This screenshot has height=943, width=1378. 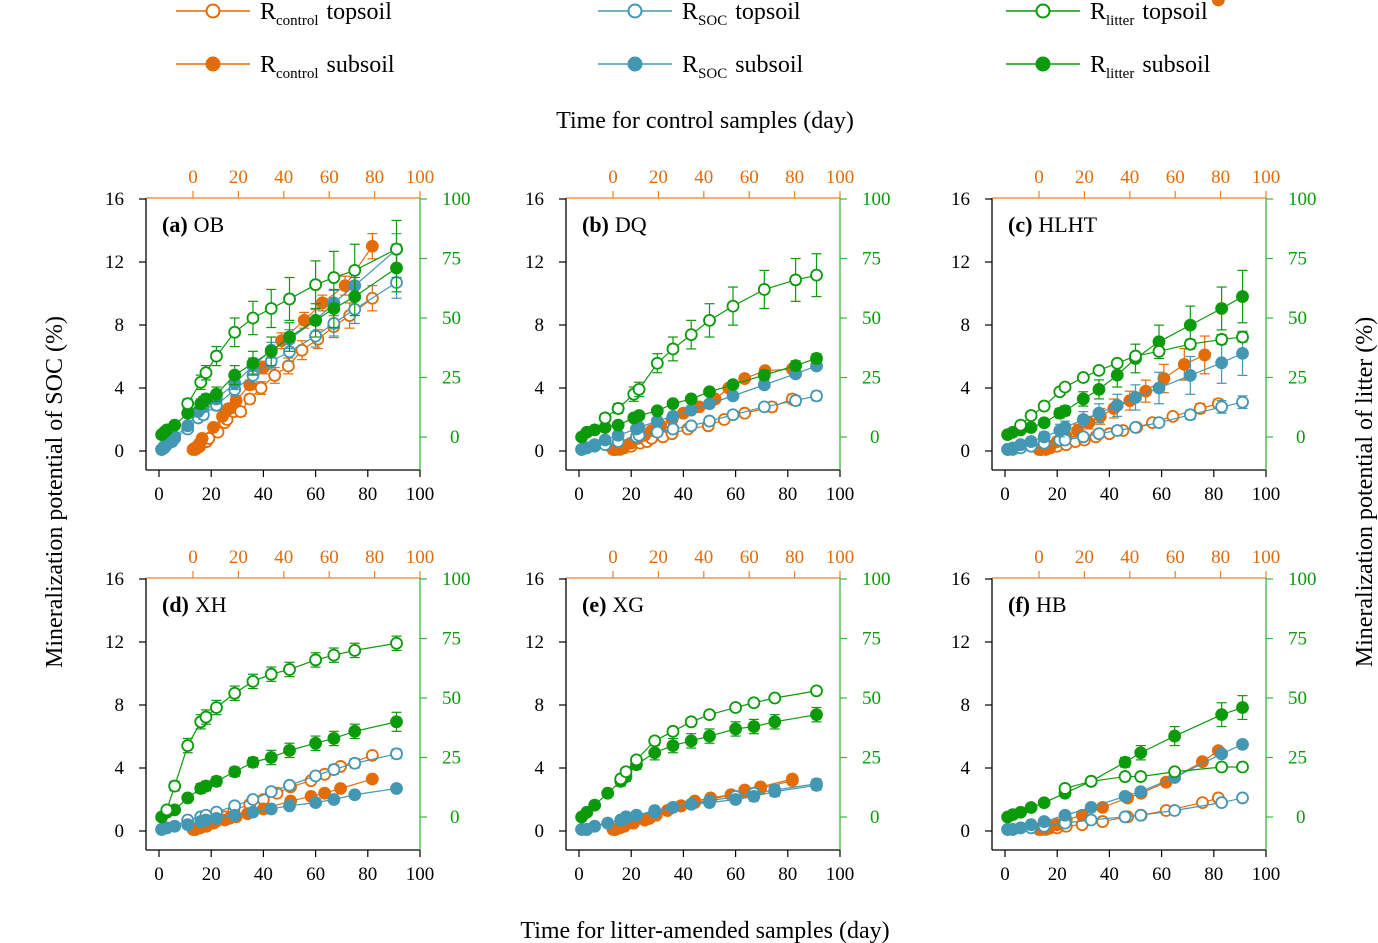 I want to click on left-y-tick-label: 4, so click(x=966, y=388).